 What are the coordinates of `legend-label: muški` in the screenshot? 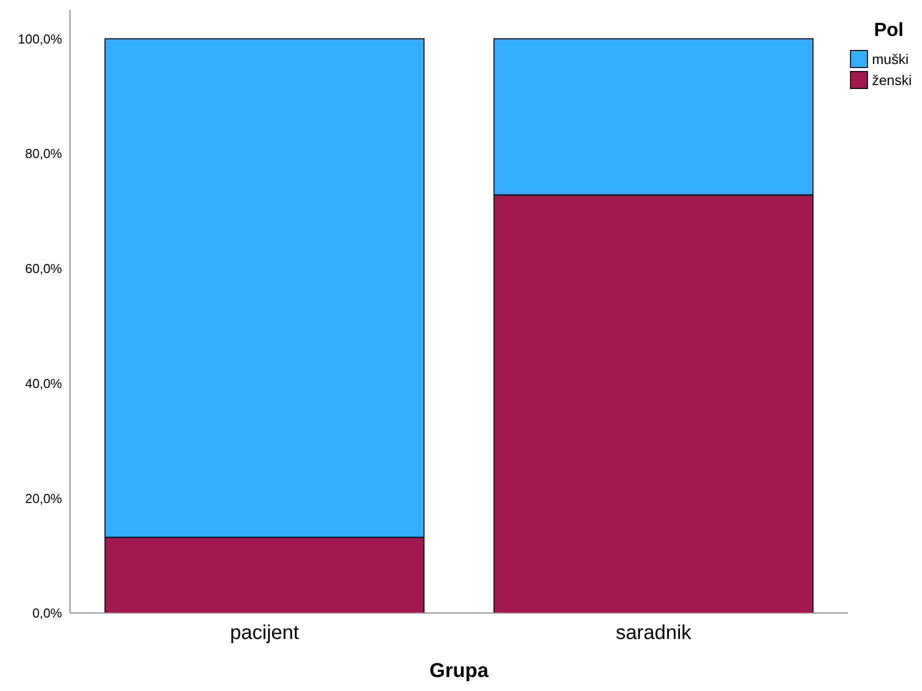 It's located at (890, 58).